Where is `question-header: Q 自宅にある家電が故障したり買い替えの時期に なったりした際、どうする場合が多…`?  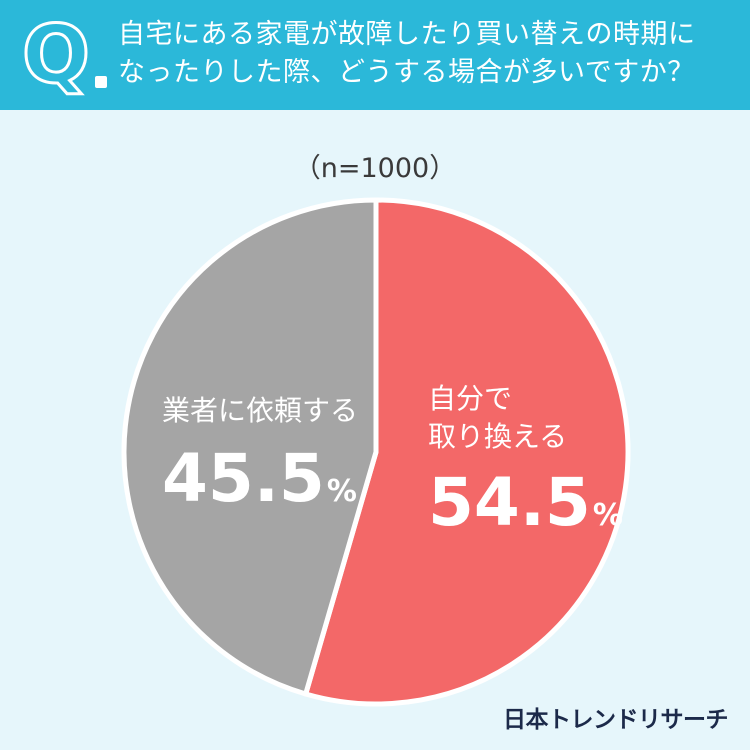 question-header: Q 自宅にある家電が故障したり買い替えの時期に なったりした際、どうする場合が多… is located at coordinates (375, 55).